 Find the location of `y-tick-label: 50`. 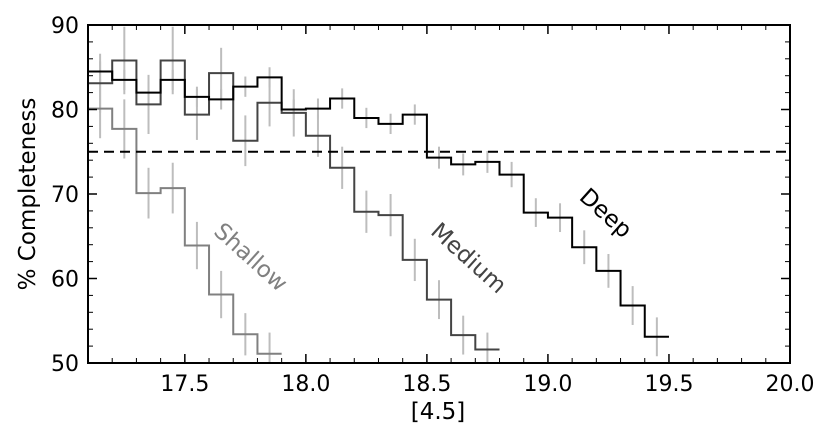

y-tick-label: 50 is located at coordinates (65, 364).